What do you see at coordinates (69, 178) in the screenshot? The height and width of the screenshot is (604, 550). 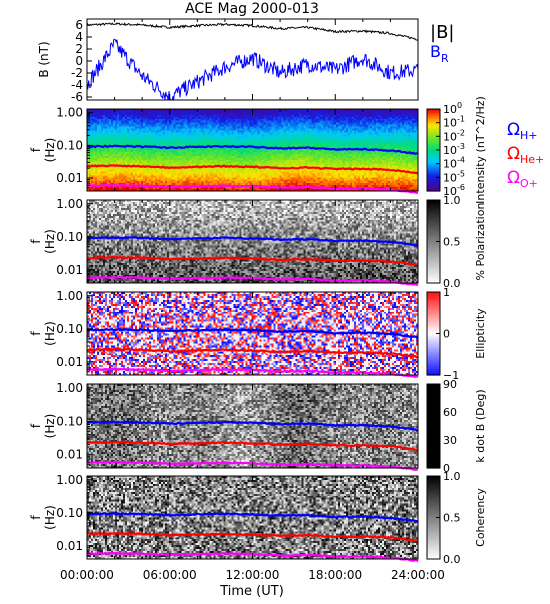 I see `intensity-y-tick-label: 0.01` at bounding box center [69, 178].